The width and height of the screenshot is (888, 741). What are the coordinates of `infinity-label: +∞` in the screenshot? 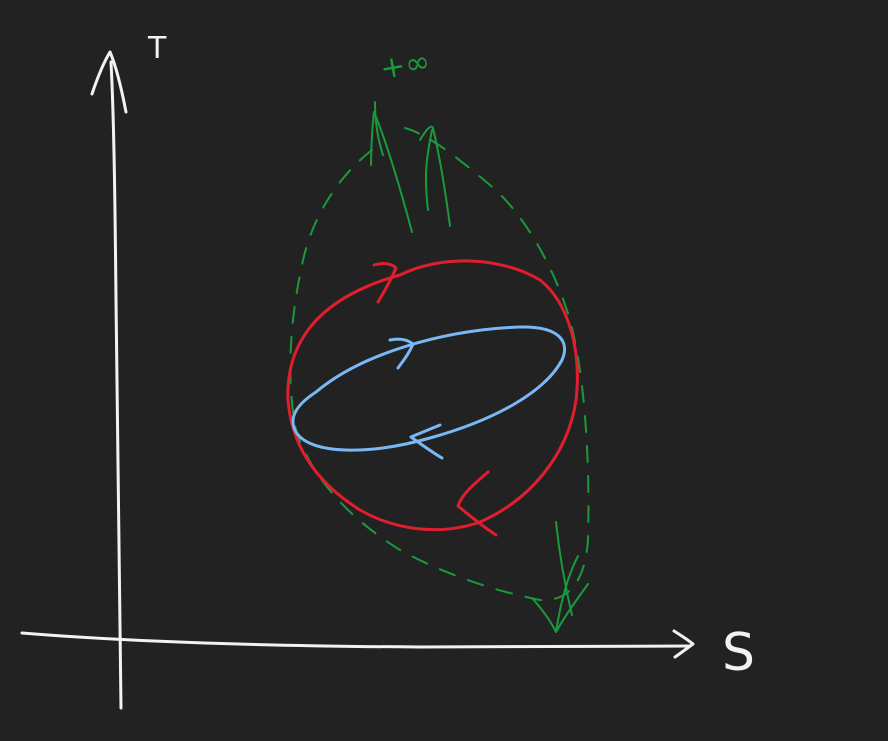 It's located at (404, 65).